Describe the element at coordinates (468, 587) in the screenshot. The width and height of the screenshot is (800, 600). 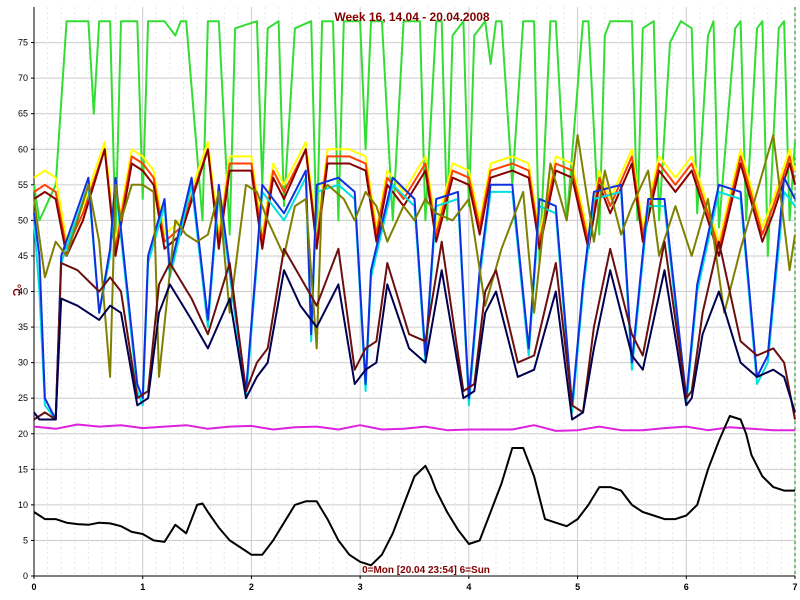
I see `x-tick-label: 4` at that location.